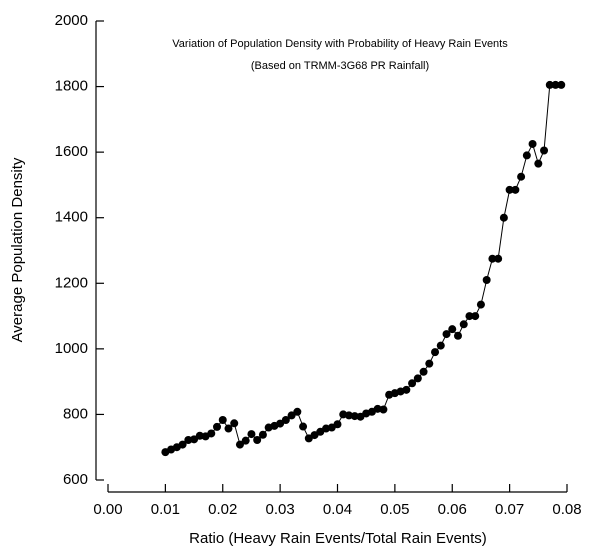  What do you see at coordinates (222, 509) in the screenshot?
I see `x-tick-label: 0.02` at bounding box center [222, 509].